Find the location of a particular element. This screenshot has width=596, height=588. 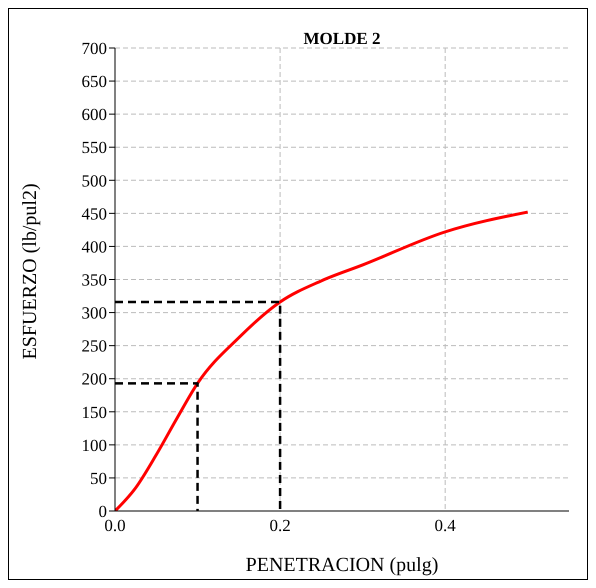

y-tick-label: 300 is located at coordinates (94, 313).